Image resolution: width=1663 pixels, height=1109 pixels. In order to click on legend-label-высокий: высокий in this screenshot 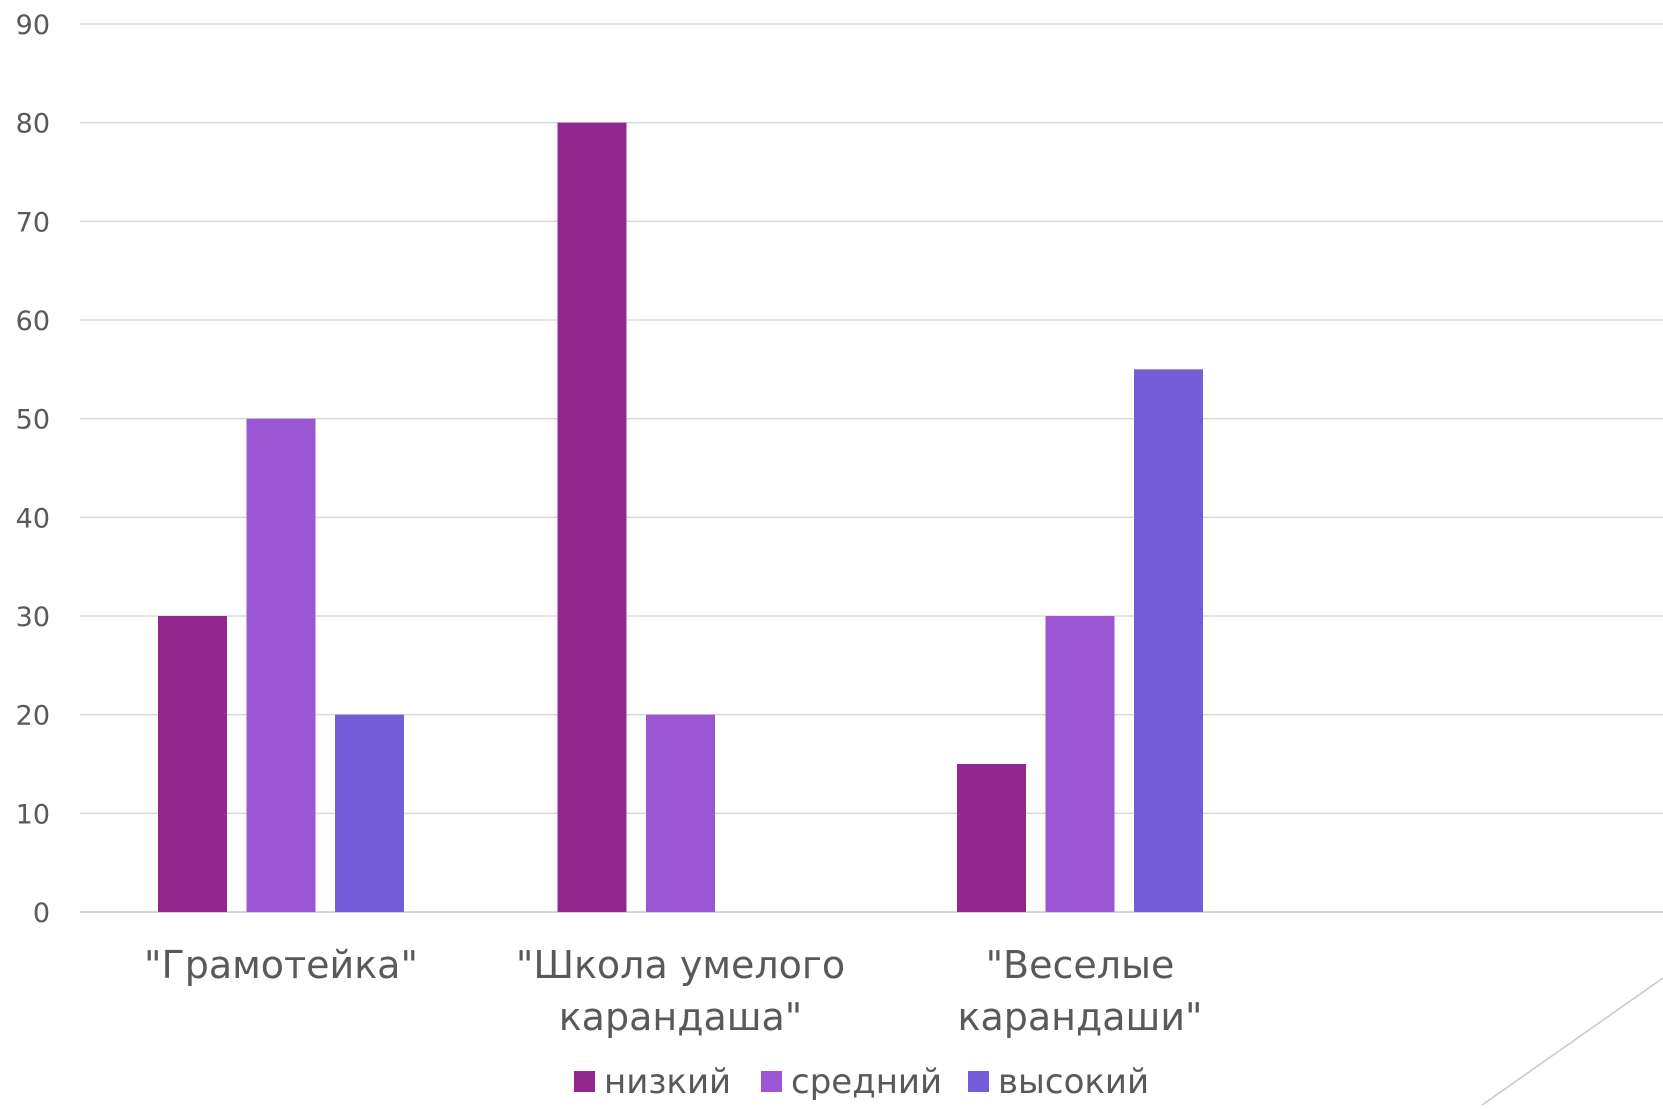, I will do `click(1073, 1082)`.